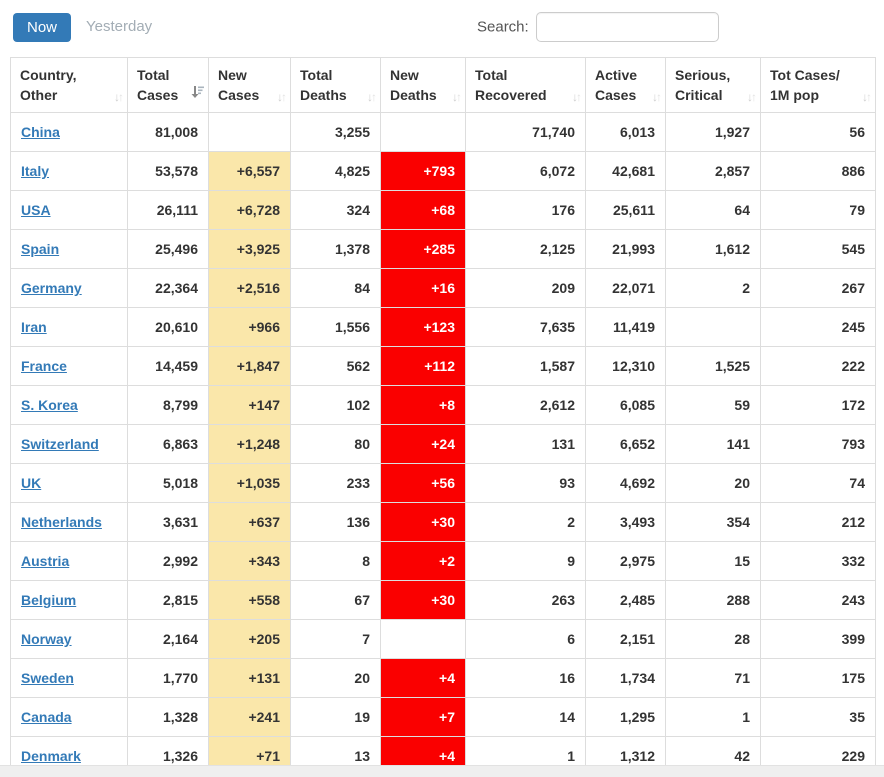 This screenshot has width=884, height=777. I want to click on column-header-label: Total, so click(491, 74).